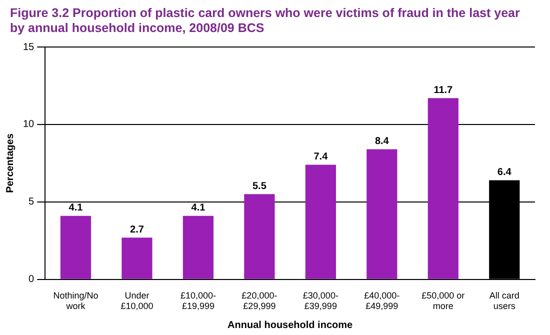  Describe the element at coordinates (444, 90) in the screenshot. I see `data-label: 11.7` at that location.